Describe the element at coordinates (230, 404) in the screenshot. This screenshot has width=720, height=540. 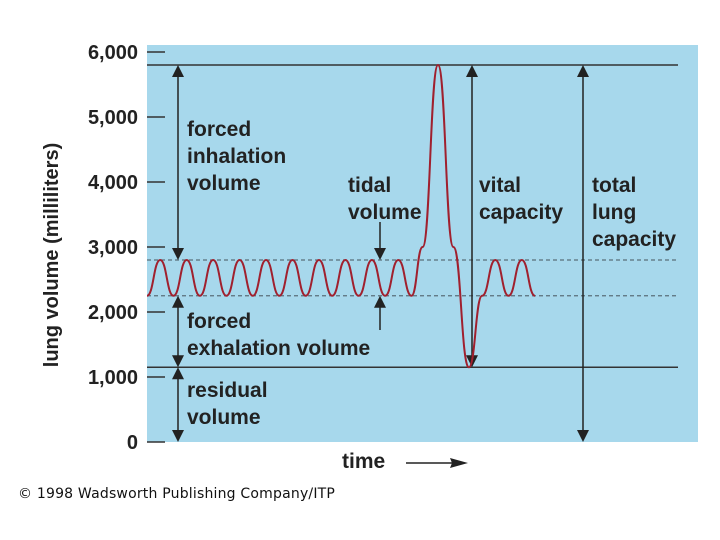
I see `annotation-residual-volume: residual volume` at that location.